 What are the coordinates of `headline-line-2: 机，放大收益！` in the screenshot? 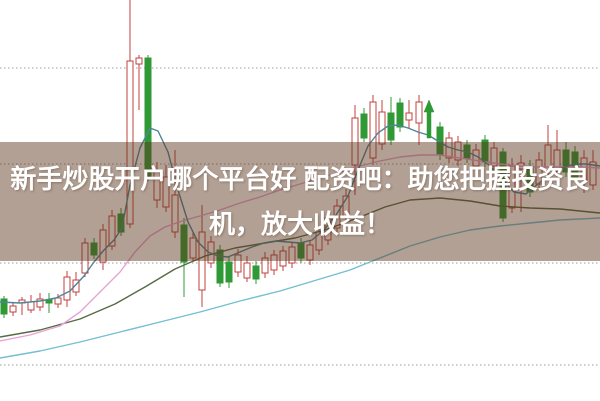 It's located at (299, 223).